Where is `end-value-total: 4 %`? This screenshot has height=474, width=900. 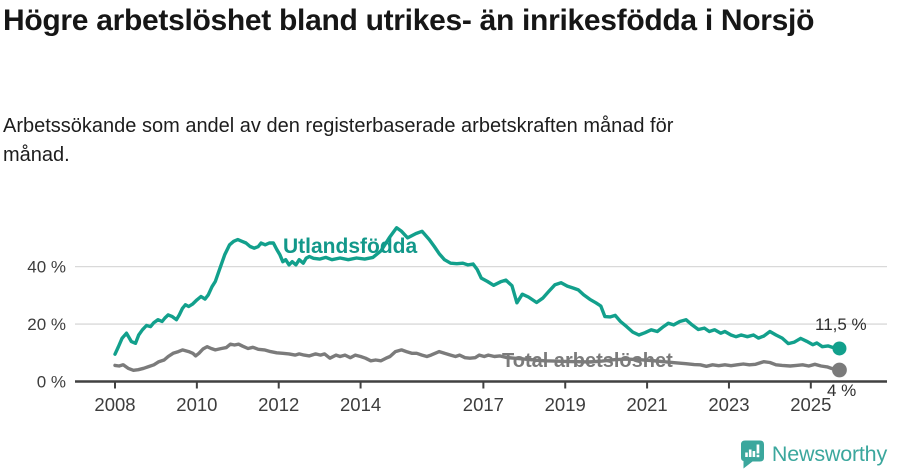
end-value-total: 4 % is located at coordinates (842, 390).